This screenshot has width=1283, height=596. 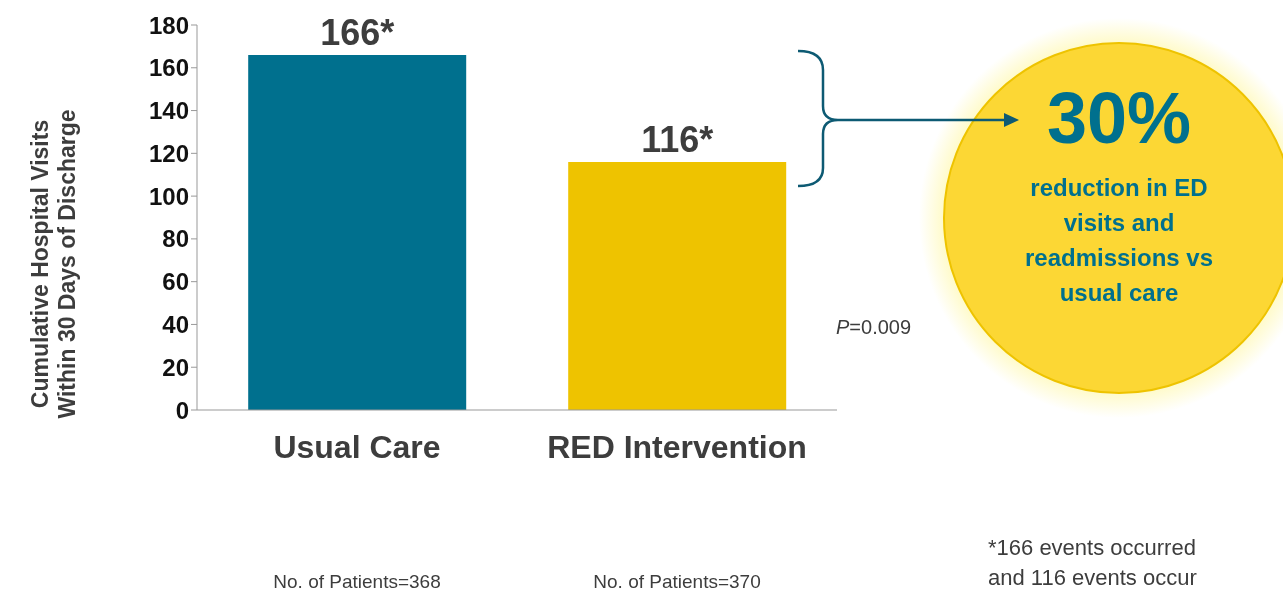 What do you see at coordinates (1092, 548) in the screenshot?
I see `text: *166 events occurred` at bounding box center [1092, 548].